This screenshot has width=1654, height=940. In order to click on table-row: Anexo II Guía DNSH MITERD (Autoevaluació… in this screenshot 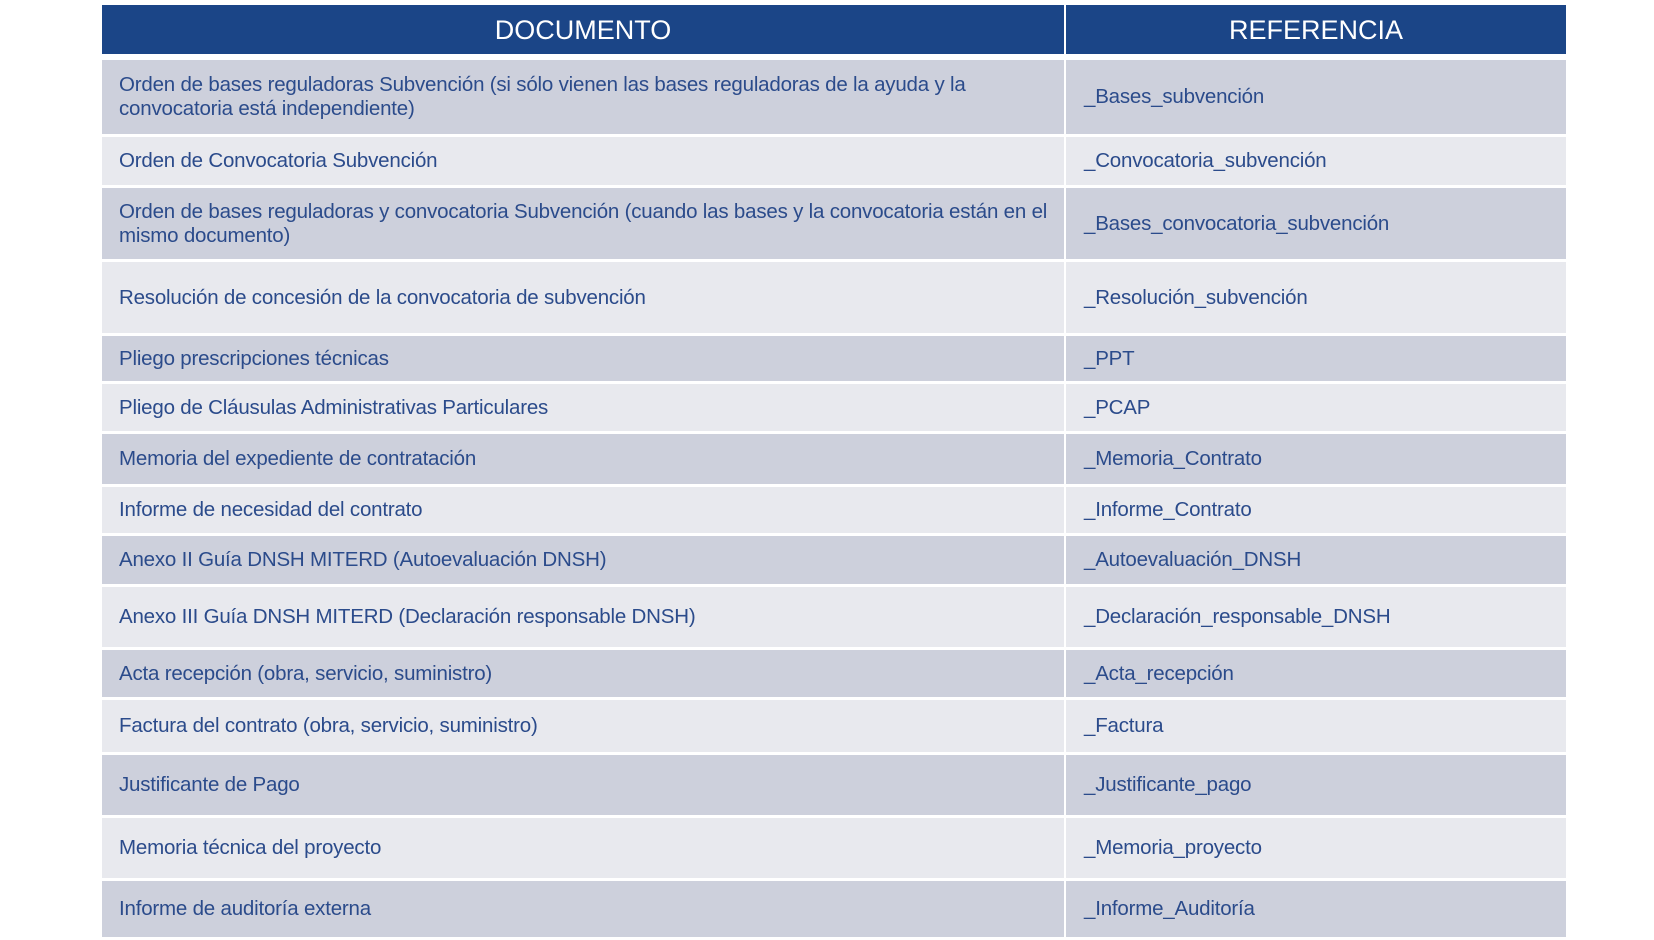, I will do `click(834, 560)`.